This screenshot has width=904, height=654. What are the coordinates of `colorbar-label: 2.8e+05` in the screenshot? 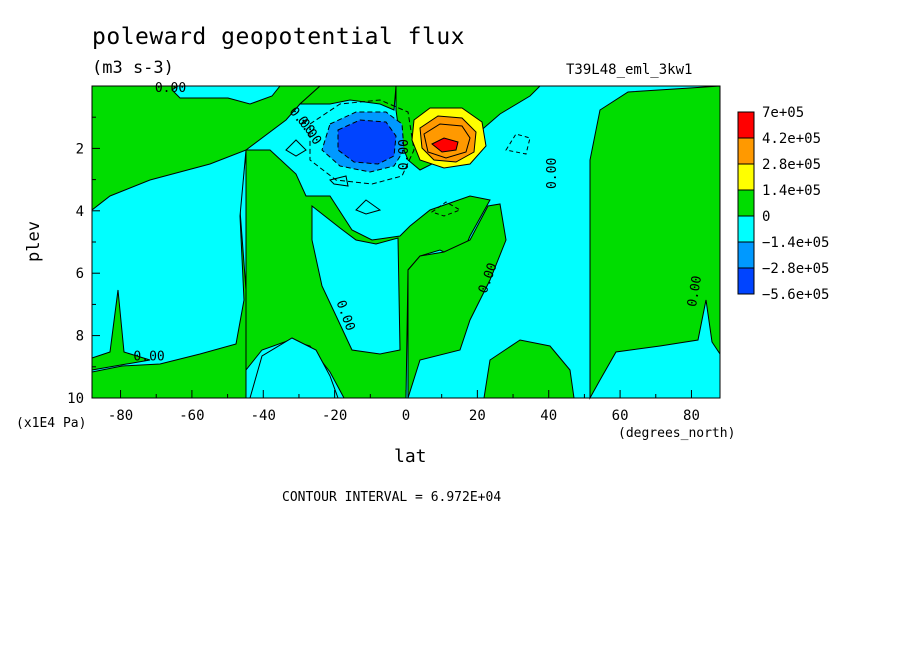 It's located at (791, 165).